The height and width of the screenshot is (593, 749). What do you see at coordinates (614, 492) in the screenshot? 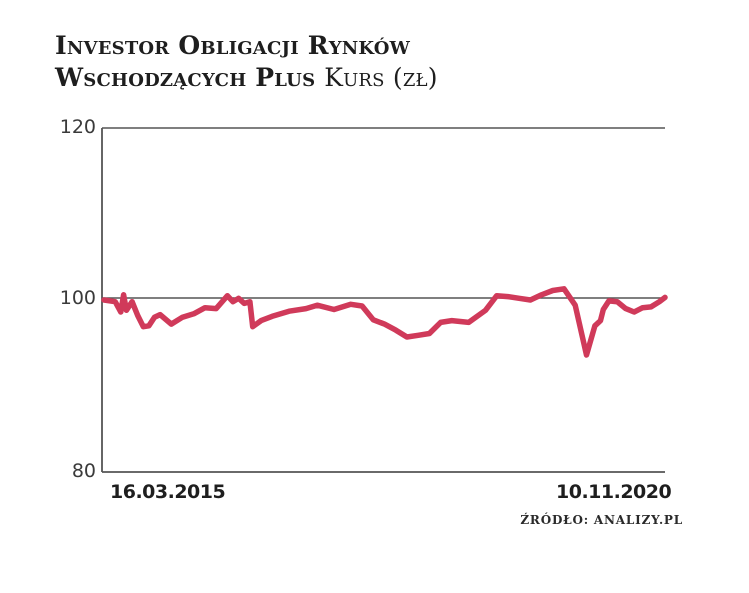
I see `x-end-date: 10.11.2020` at bounding box center [614, 492].